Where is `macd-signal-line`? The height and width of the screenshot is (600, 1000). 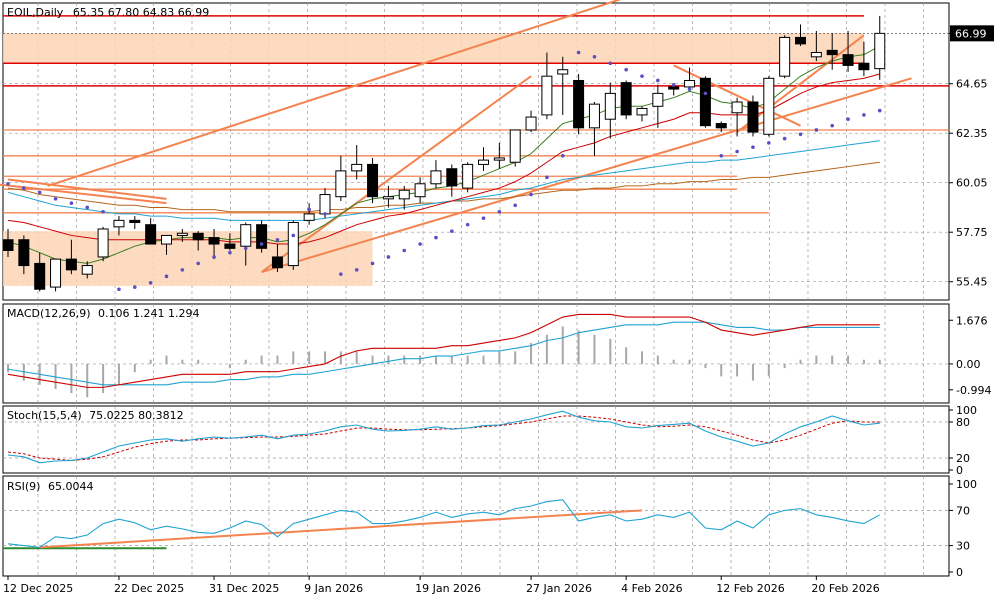
macd-signal-line is located at coordinates (443, 353).